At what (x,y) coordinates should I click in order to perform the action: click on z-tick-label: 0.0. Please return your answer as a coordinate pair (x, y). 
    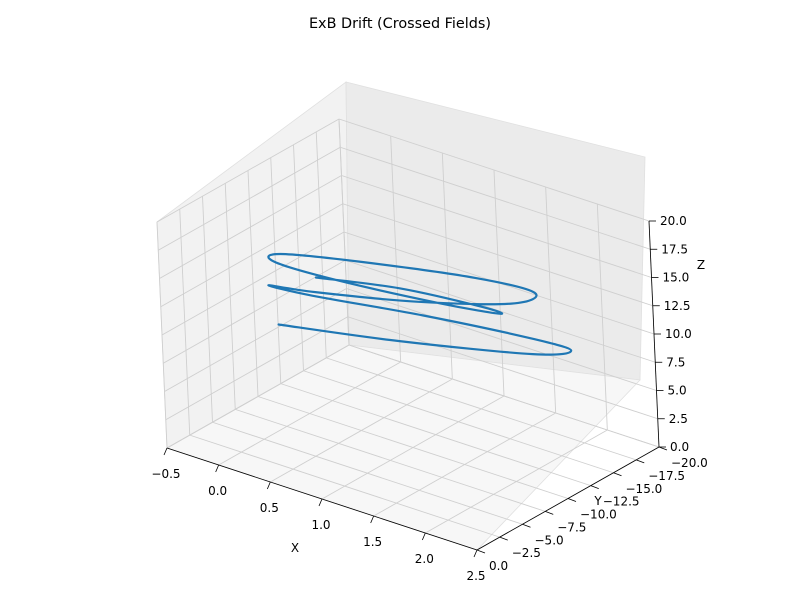
    Looking at the image, I should click on (679, 447).